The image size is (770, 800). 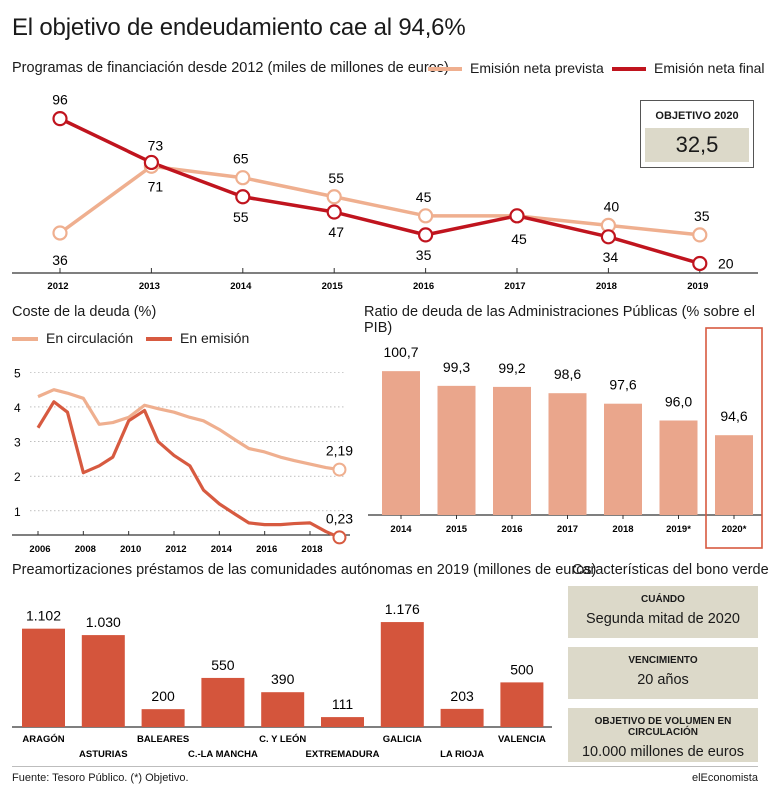 What do you see at coordinates (159, 339) in the screenshot?
I see `legend-emis-swatch` at bounding box center [159, 339].